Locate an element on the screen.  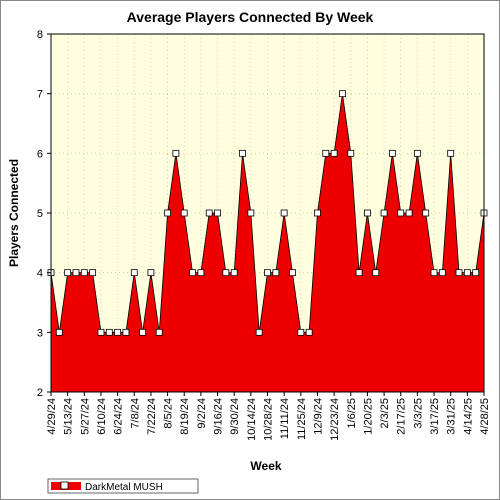
x-tick-label: 1/6/25 is located at coordinates (352, 413).